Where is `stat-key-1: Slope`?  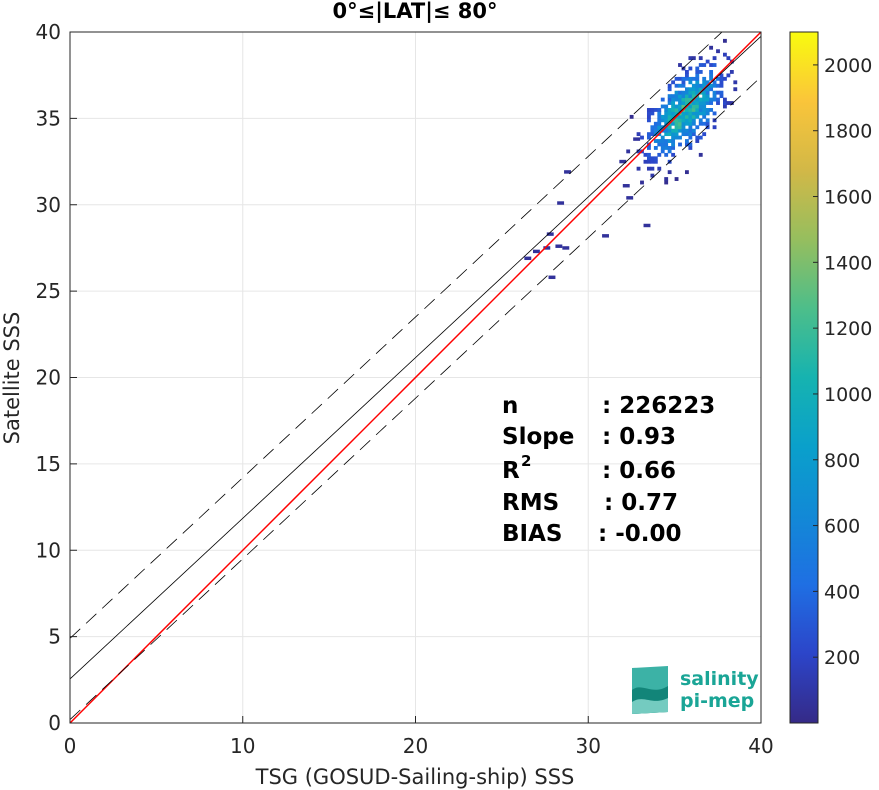
stat-key-1: Slope is located at coordinates (538, 437).